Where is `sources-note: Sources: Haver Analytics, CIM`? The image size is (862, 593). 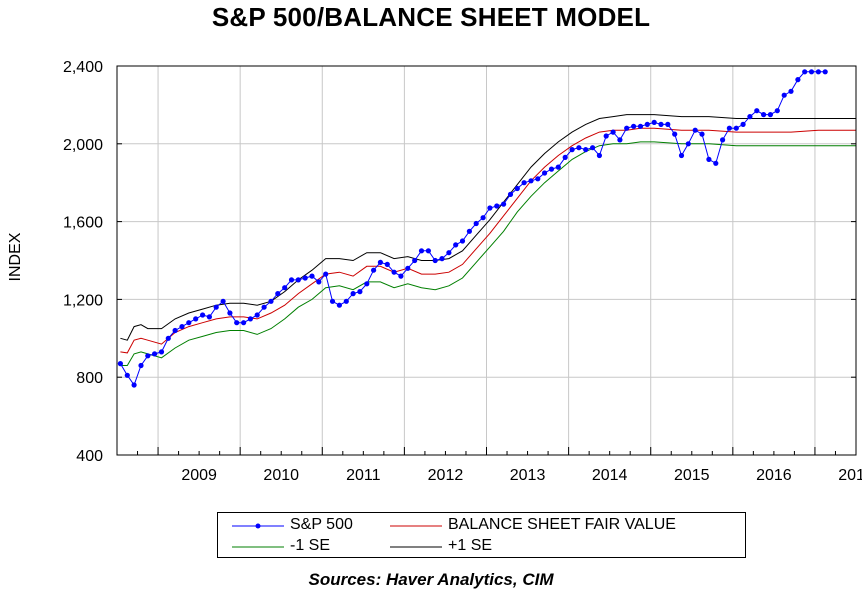
sources-note: Sources: Haver Analytics, CIM is located at coordinates (431, 579).